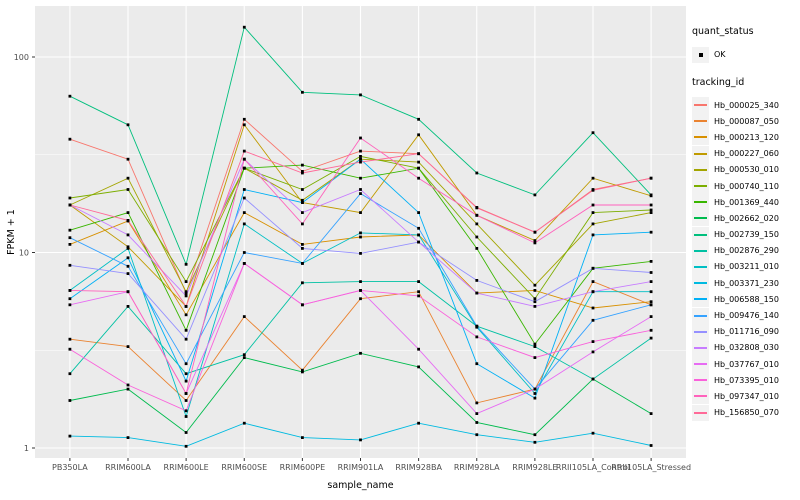  I want to click on legend-item-Hb_097347_010: Hb_097347_010, so click(746, 396).